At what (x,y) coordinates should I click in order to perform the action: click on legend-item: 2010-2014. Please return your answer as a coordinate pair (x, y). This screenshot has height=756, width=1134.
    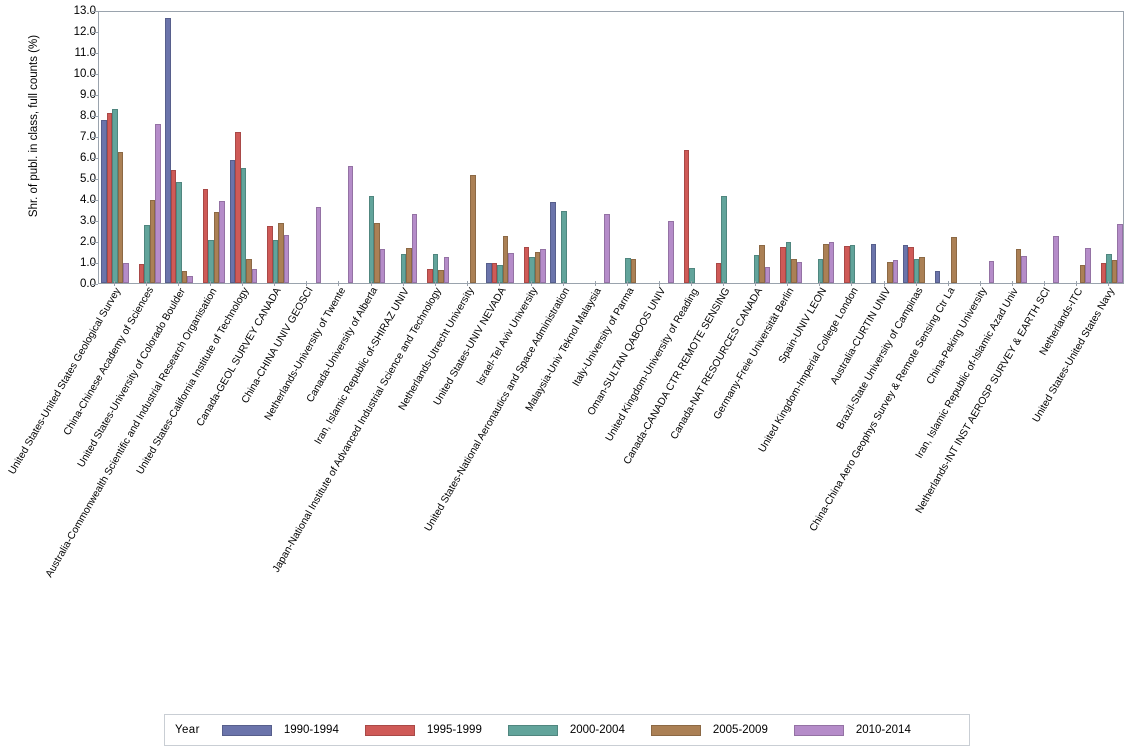
    Looking at the image, I should click on (852, 730).